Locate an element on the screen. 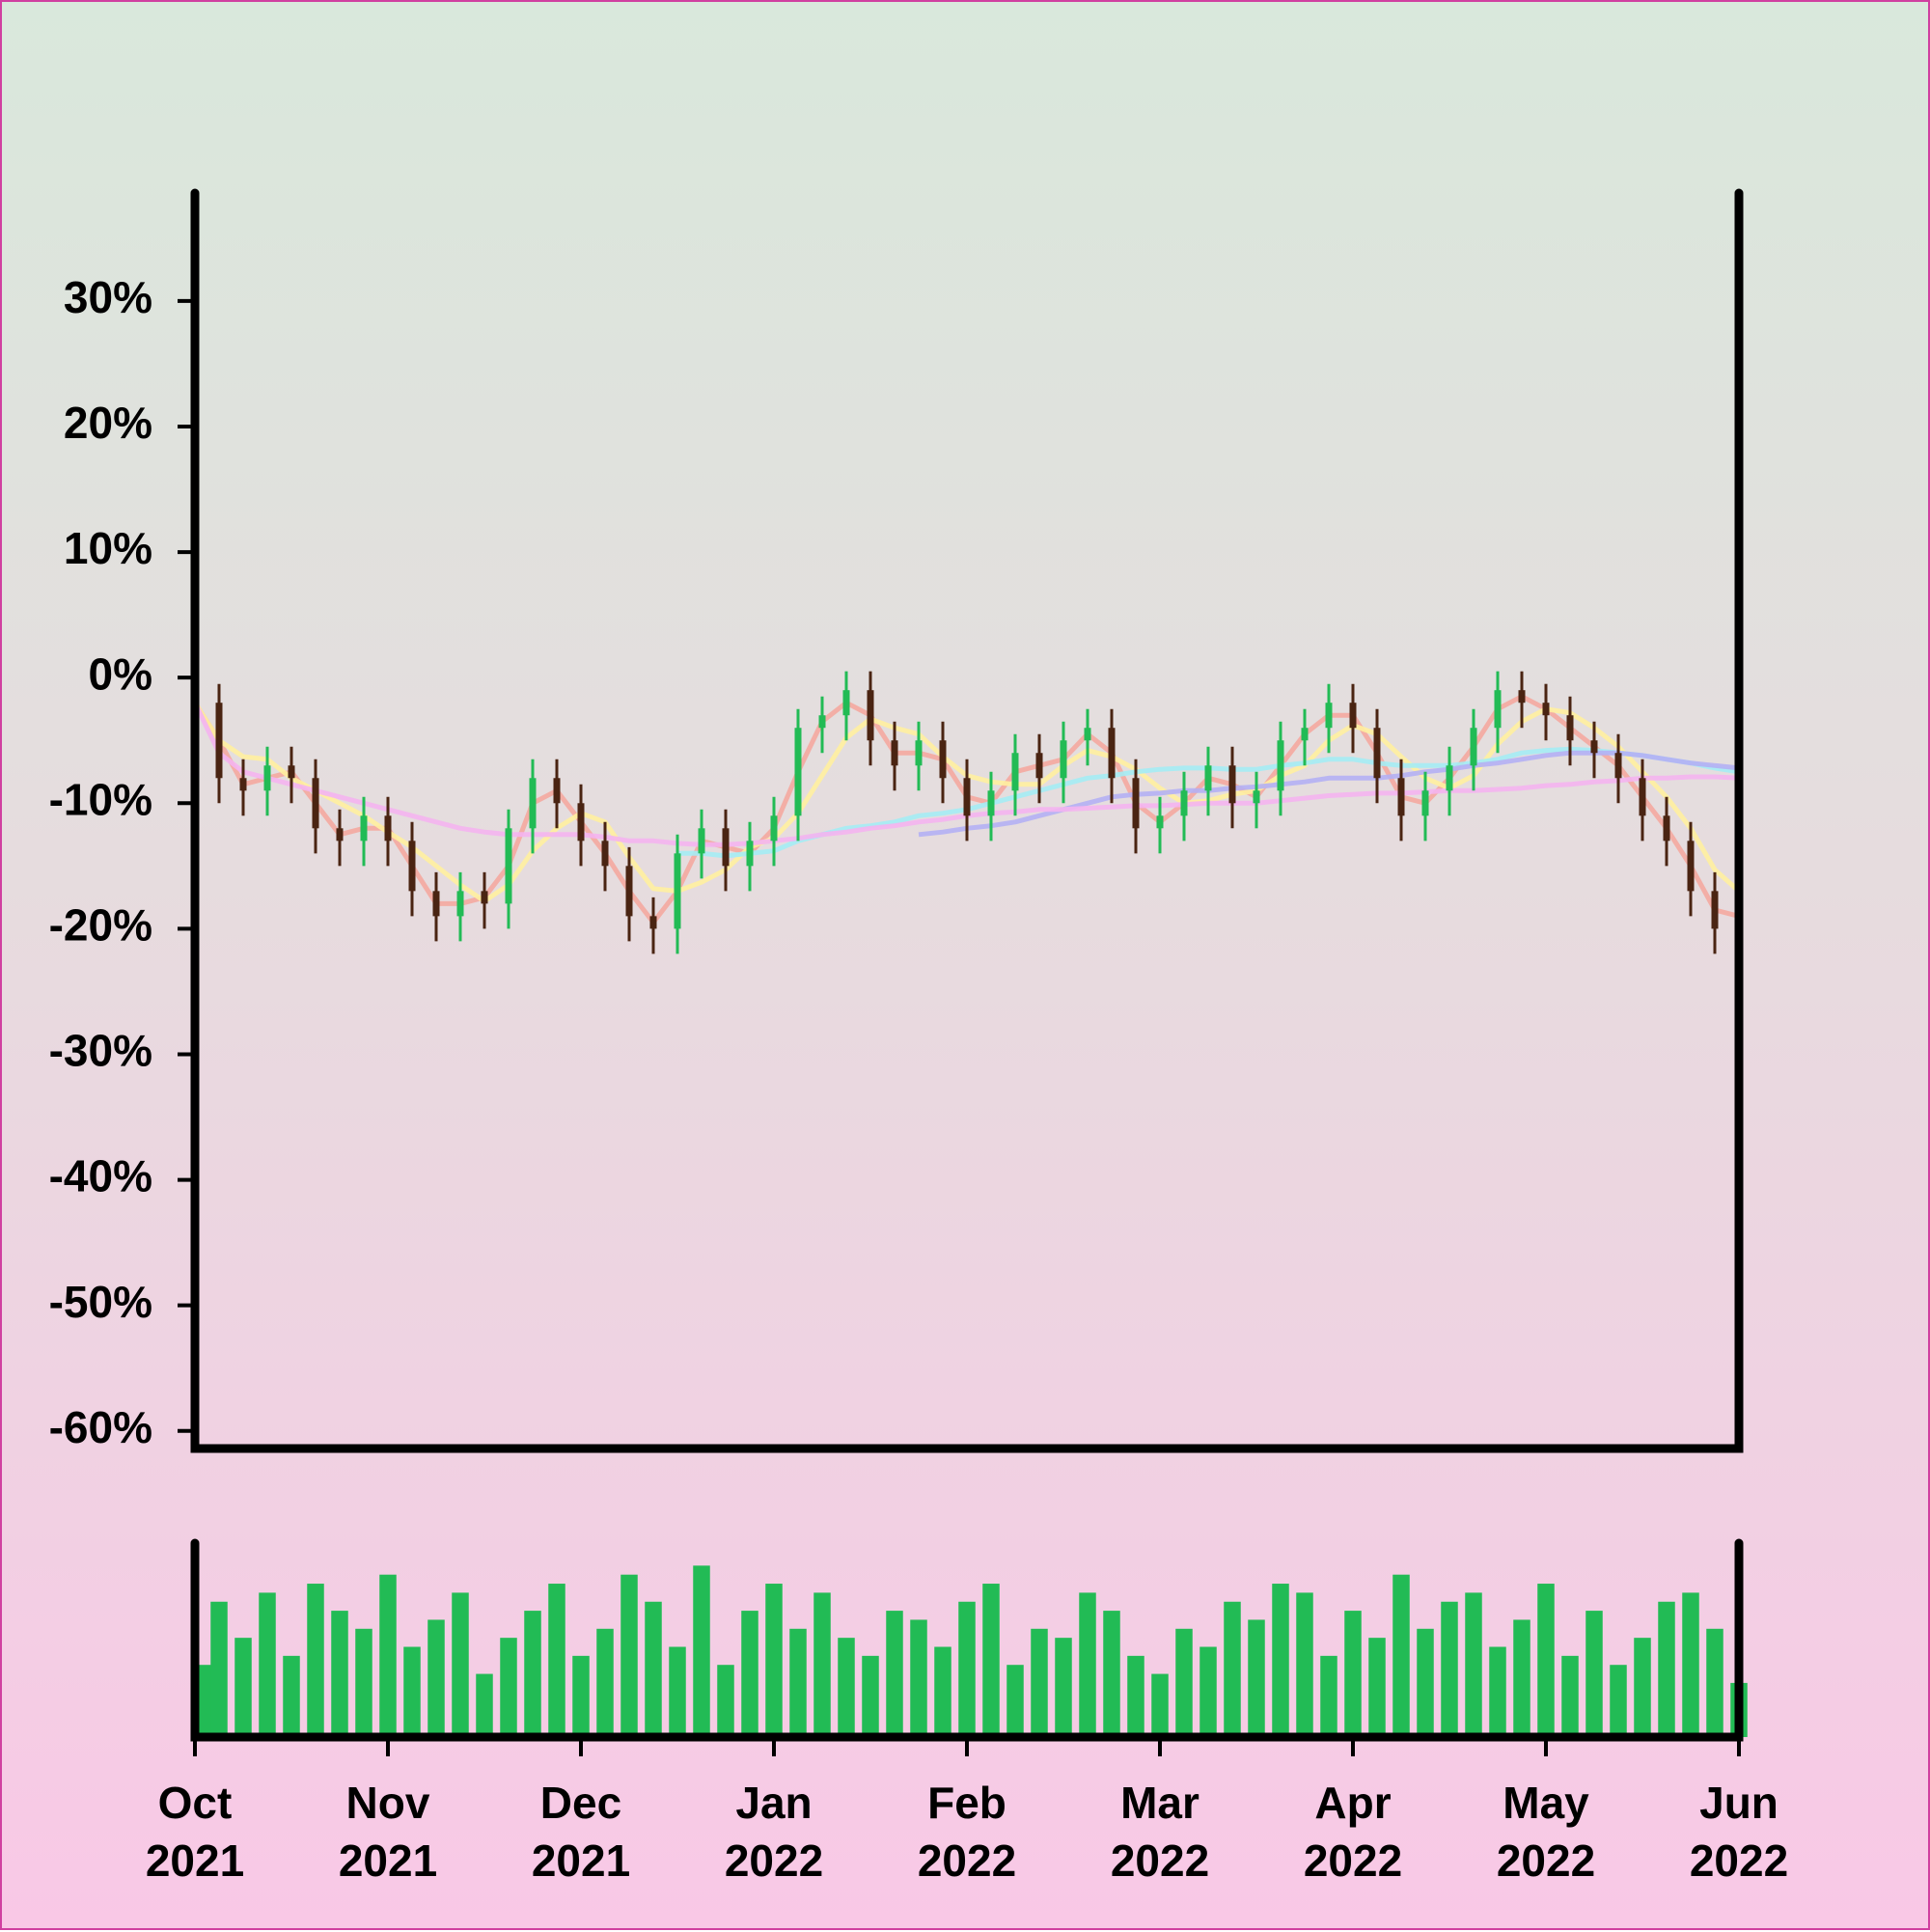 This screenshot has height=1932, width=1930. x-tick-label: Dec 2021 is located at coordinates (581, 1832).